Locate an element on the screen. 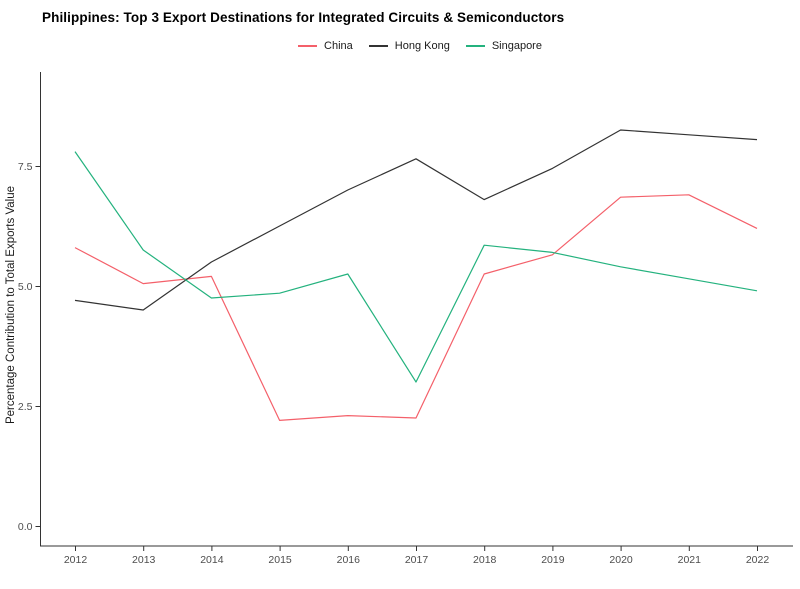 This screenshot has height=589, width=800. legend-key-line-singapore is located at coordinates (475, 46).